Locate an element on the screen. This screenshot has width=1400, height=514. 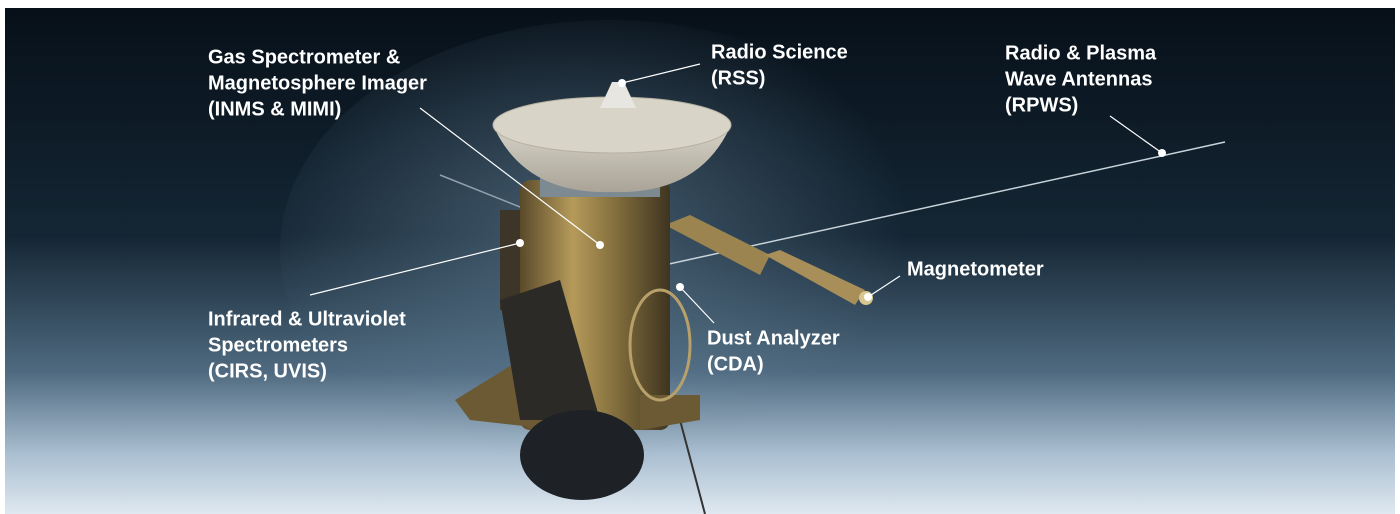
label-text: Wave Antennas is located at coordinates (1078, 79).